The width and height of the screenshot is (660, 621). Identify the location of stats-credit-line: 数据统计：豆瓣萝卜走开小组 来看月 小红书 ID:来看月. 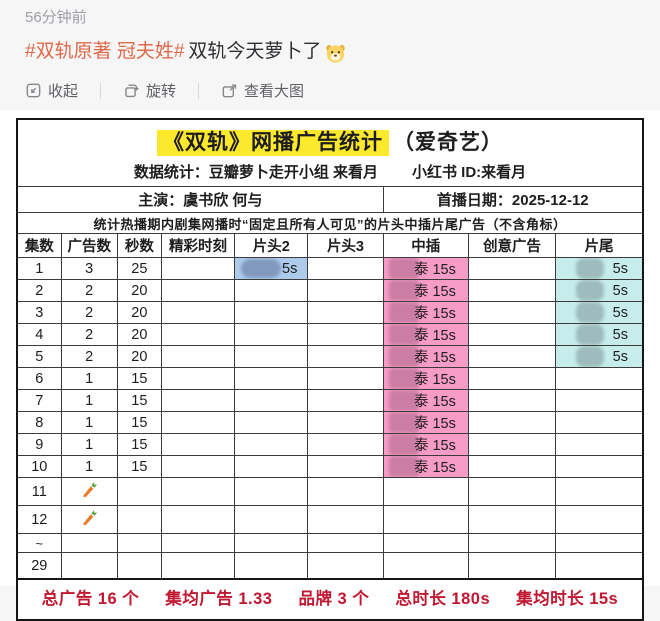
(330, 171).